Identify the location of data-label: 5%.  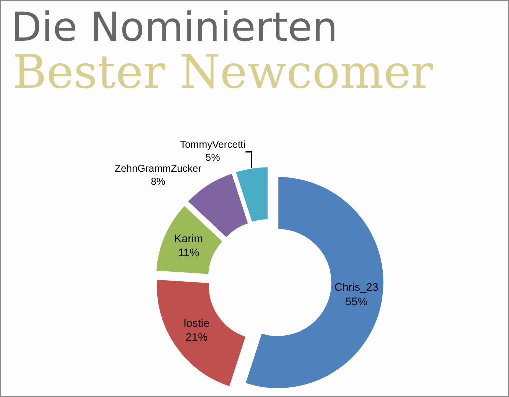
(213, 158).